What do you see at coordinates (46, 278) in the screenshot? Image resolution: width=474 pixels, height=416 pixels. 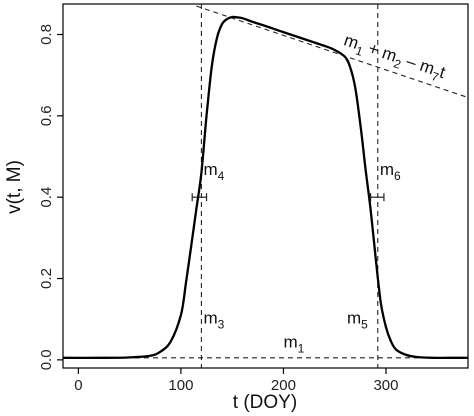 I see `y-tick-label: 0.2` at bounding box center [46, 278].